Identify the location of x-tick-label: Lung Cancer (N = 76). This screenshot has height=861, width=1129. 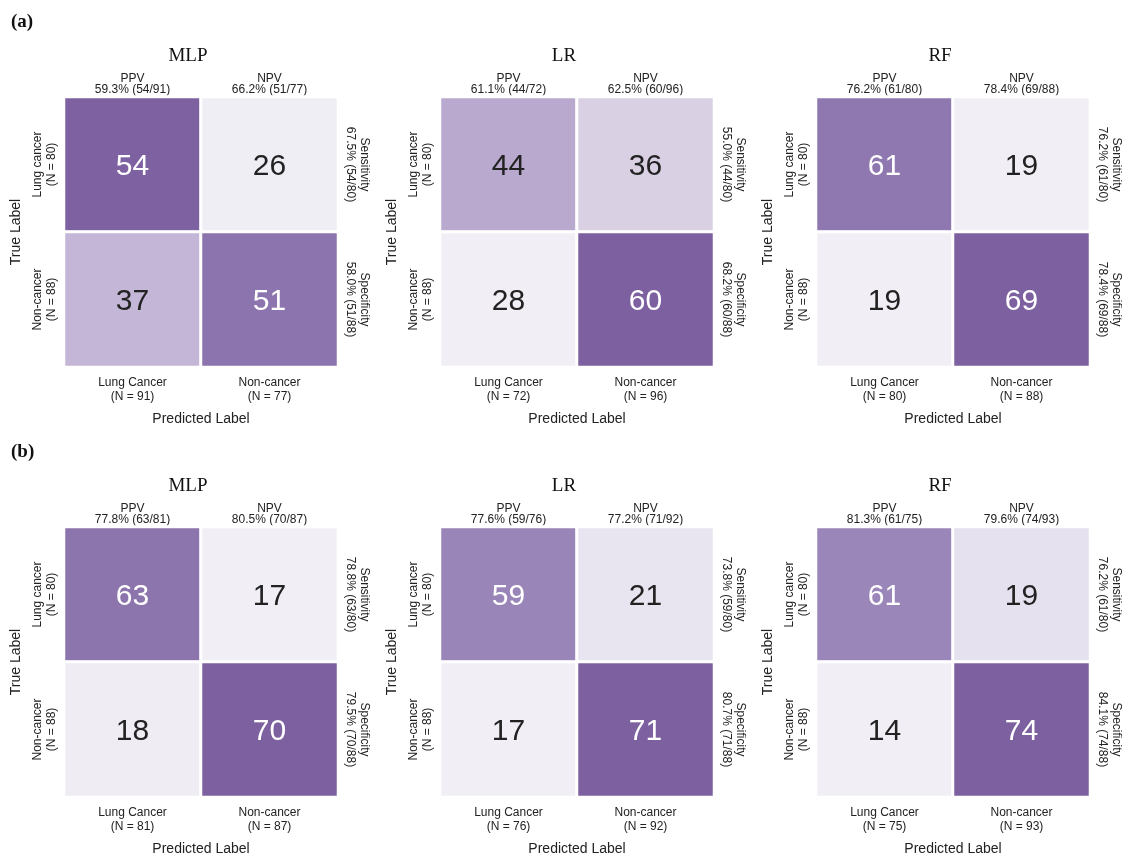
(508, 819).